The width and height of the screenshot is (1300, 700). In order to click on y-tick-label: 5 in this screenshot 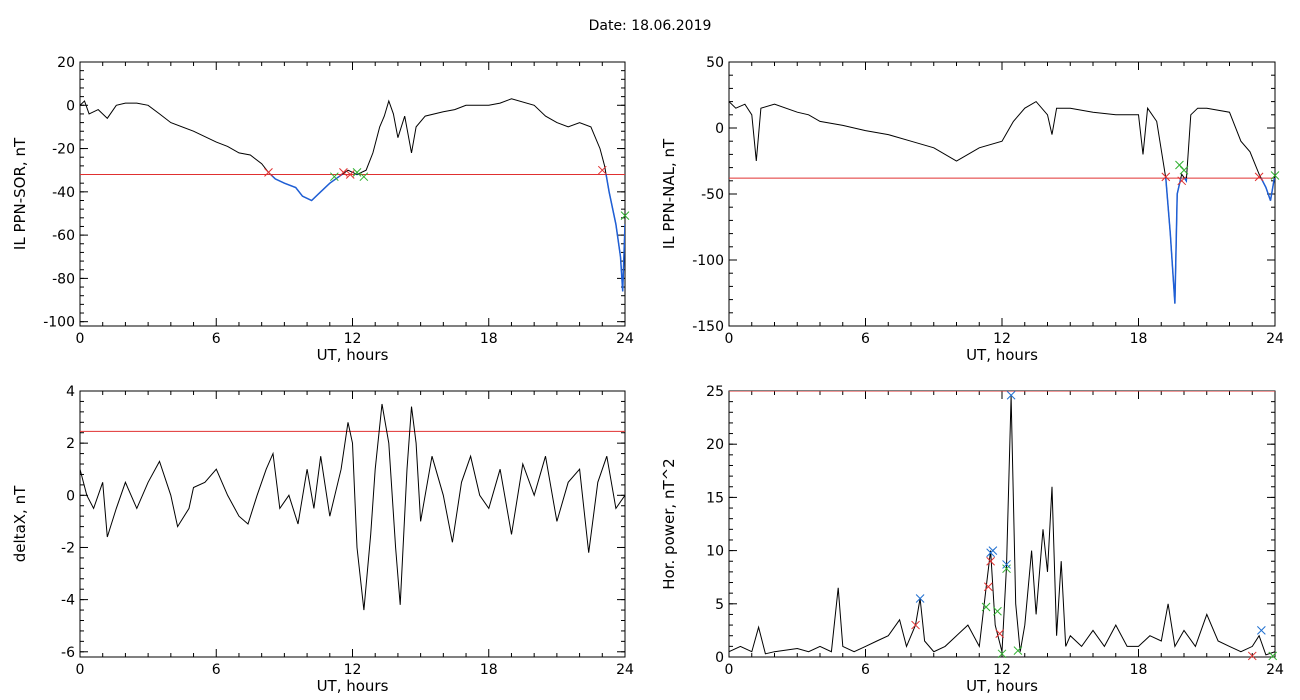, I will do `click(719, 605)`.